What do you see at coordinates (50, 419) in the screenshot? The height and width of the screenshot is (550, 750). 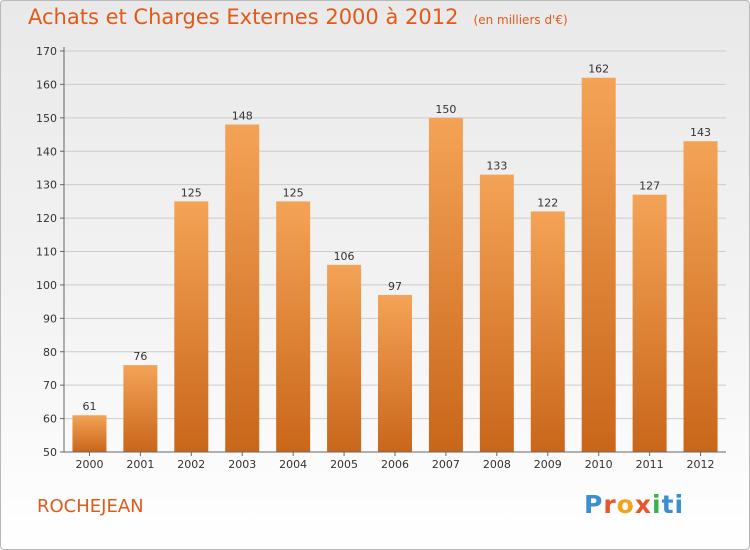 I see `y-tick-label: 60` at bounding box center [50, 419].